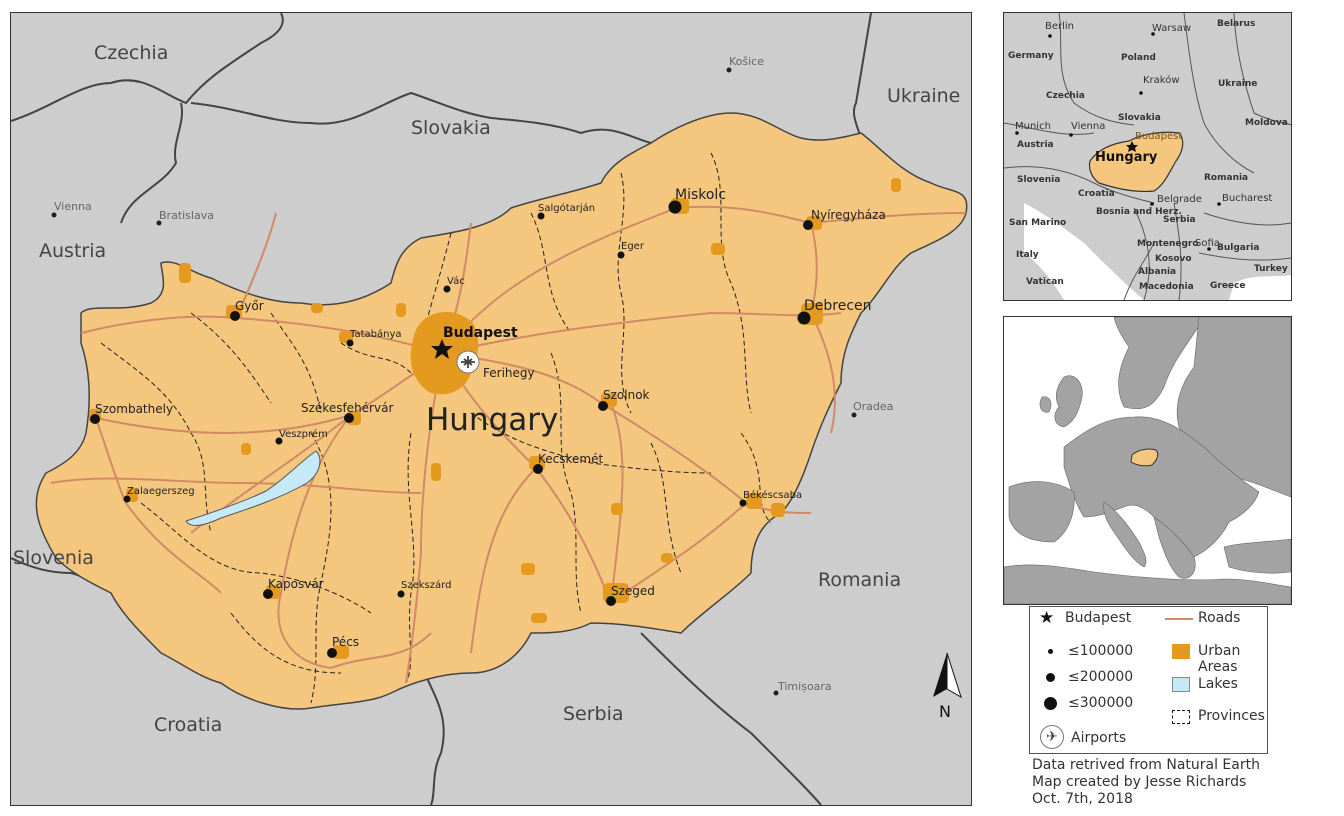  I want to click on oradea-label: Oradea, so click(873, 406).